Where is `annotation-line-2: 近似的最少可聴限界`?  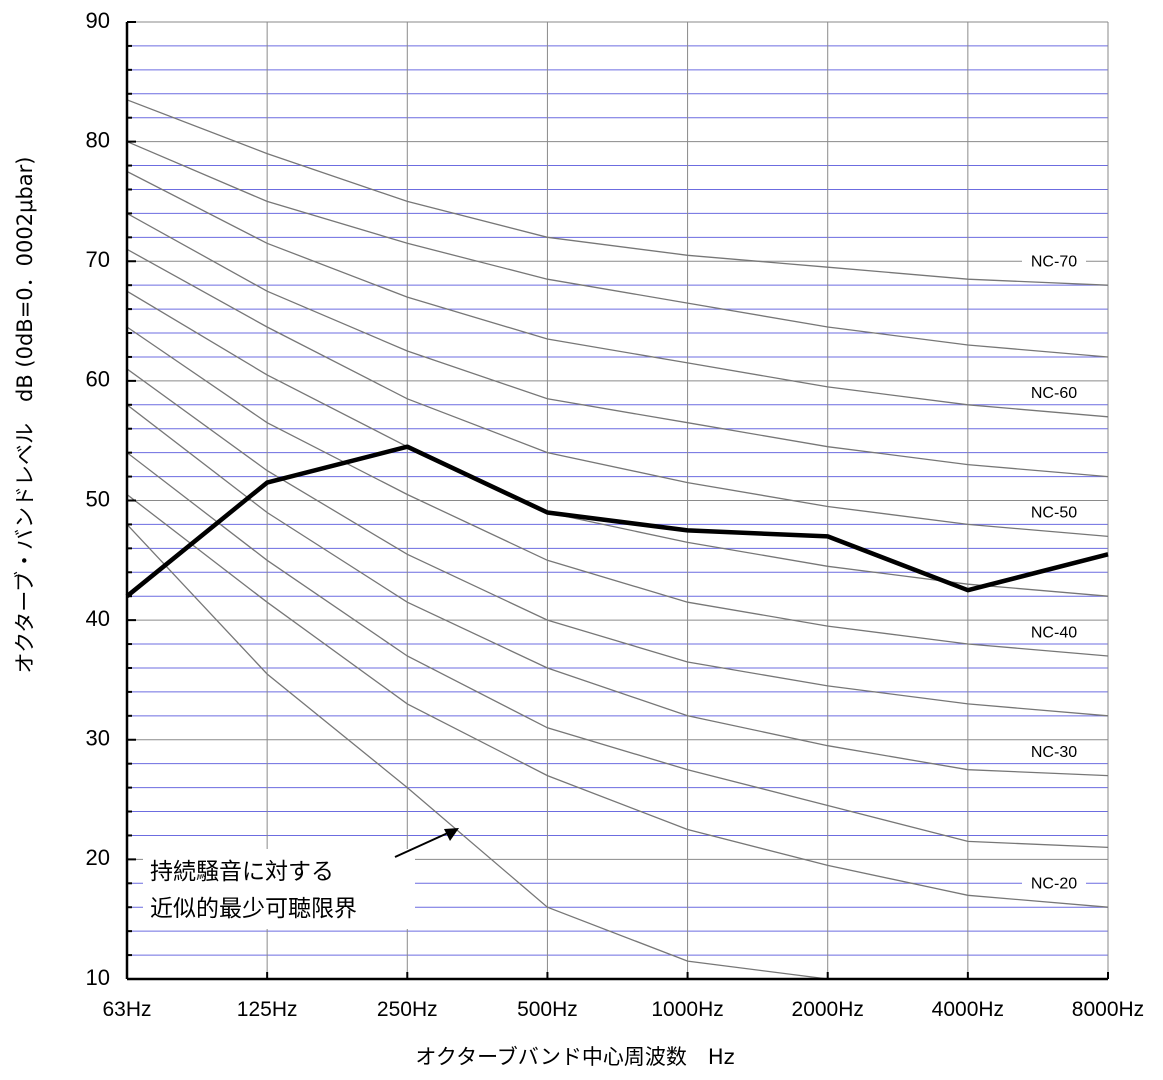
annotation-line-2: 近似的最少可聴限界 is located at coordinates (253, 909).